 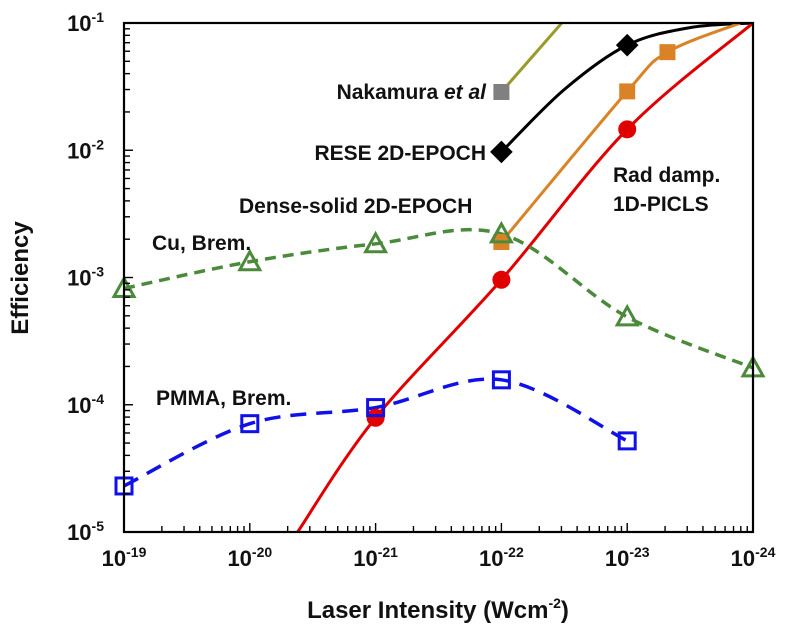 What do you see at coordinates (355, 206) in the screenshot?
I see `annotation-dense-solid: Dense-solid 2D-EPOCH` at bounding box center [355, 206].